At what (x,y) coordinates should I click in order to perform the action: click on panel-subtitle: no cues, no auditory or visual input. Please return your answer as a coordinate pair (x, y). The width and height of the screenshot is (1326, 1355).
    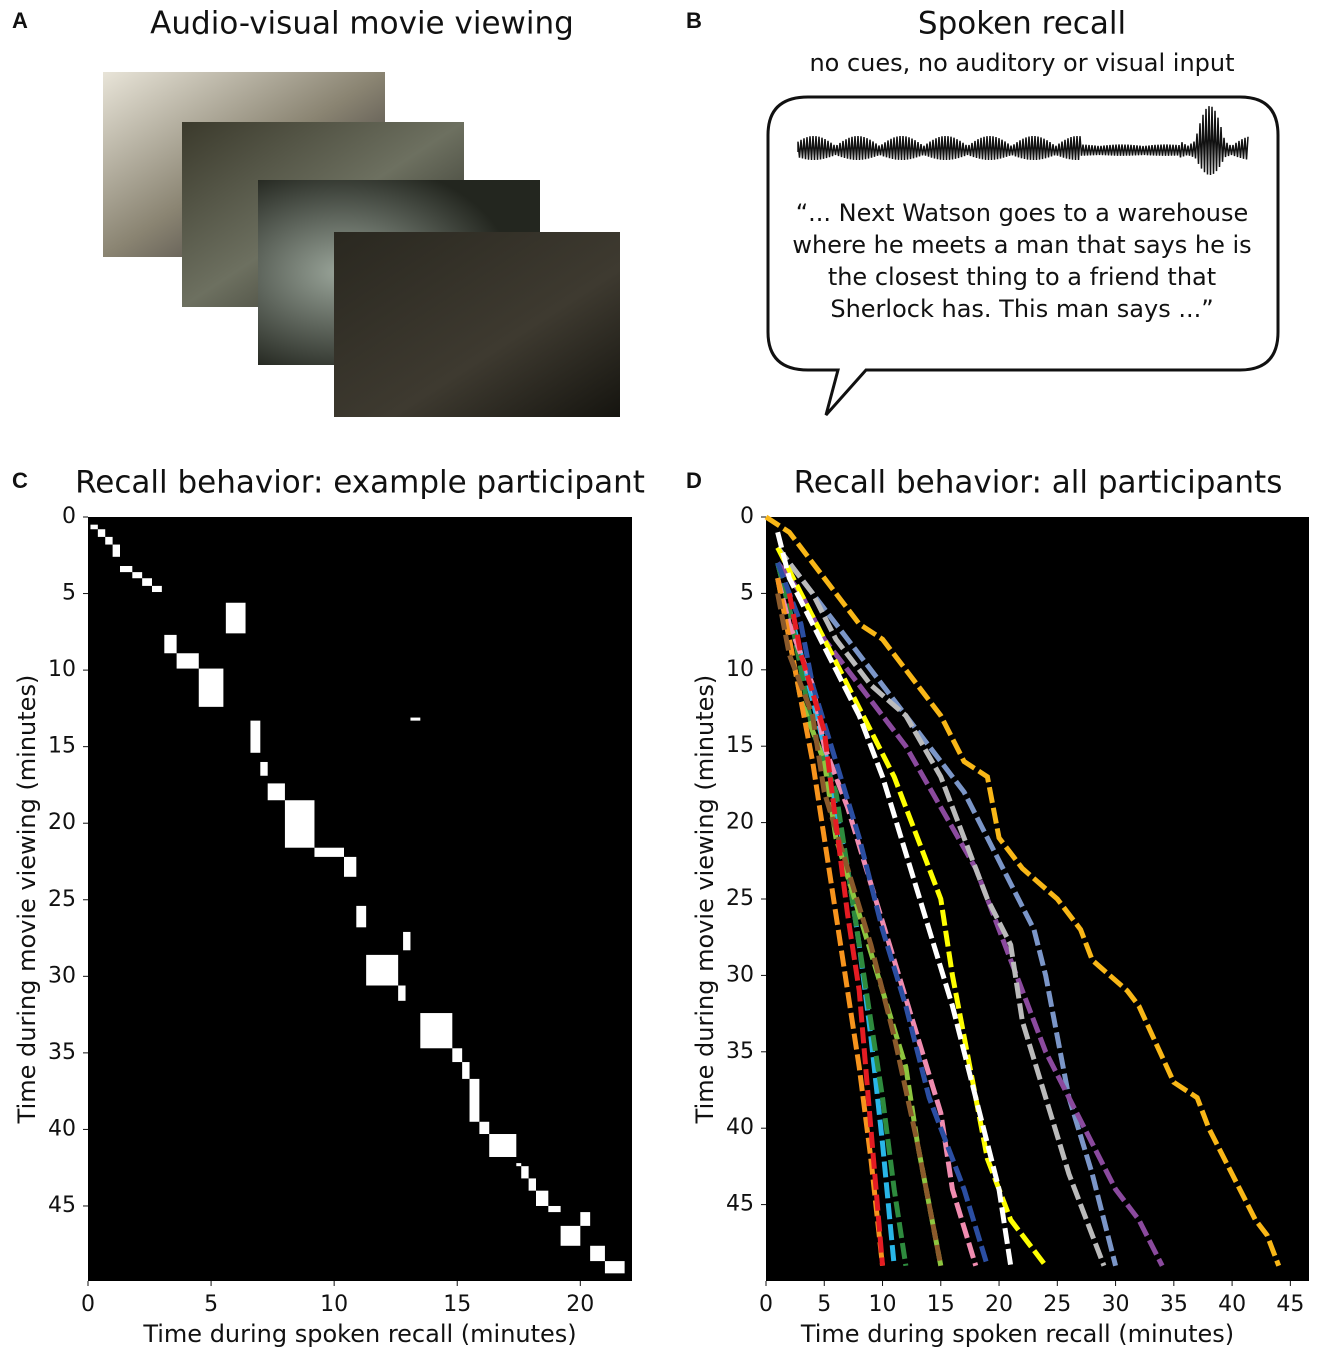
    Looking at the image, I should click on (1021, 63).